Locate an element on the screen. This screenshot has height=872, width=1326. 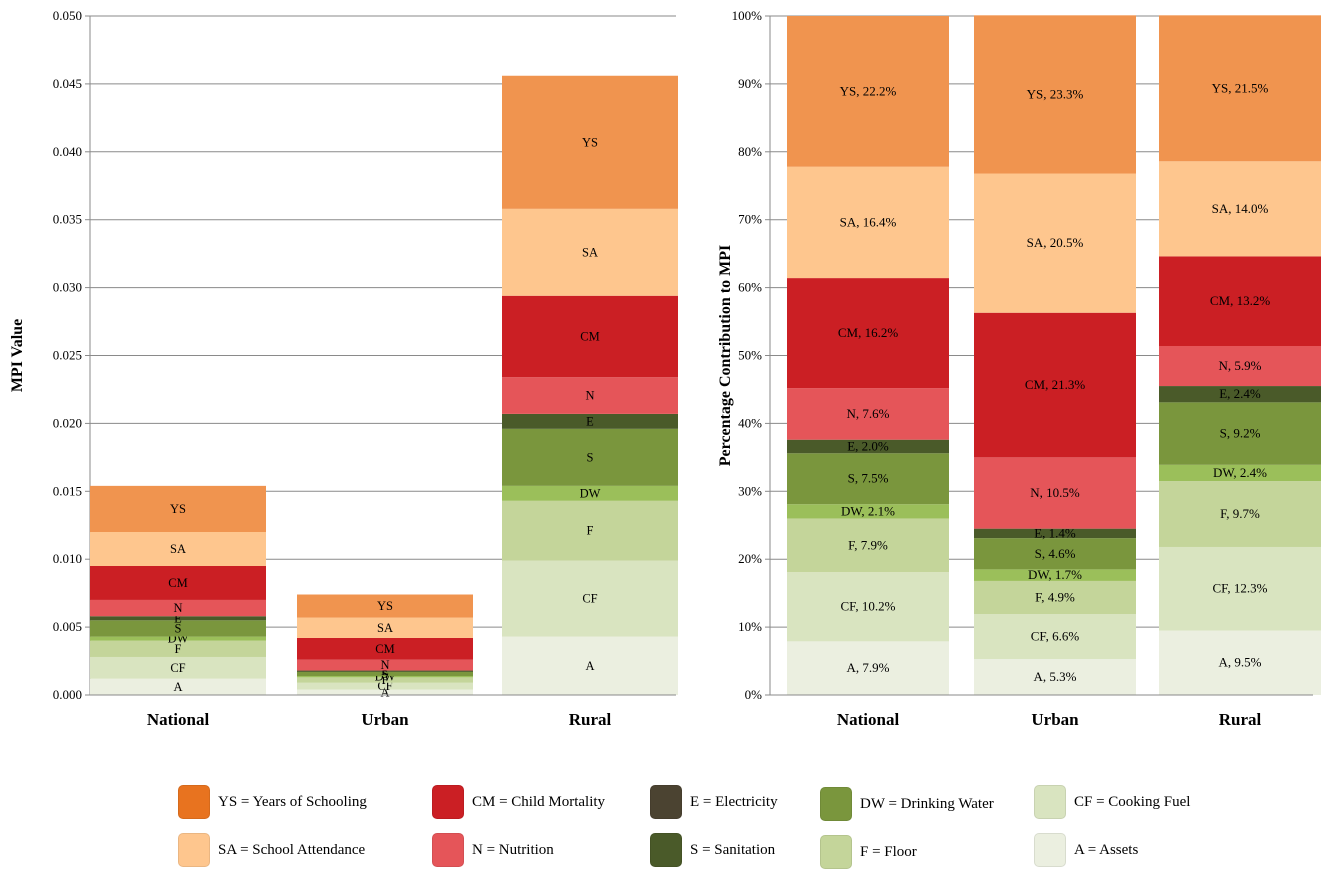
y-tick-label: 50% is located at coordinates (750, 355).